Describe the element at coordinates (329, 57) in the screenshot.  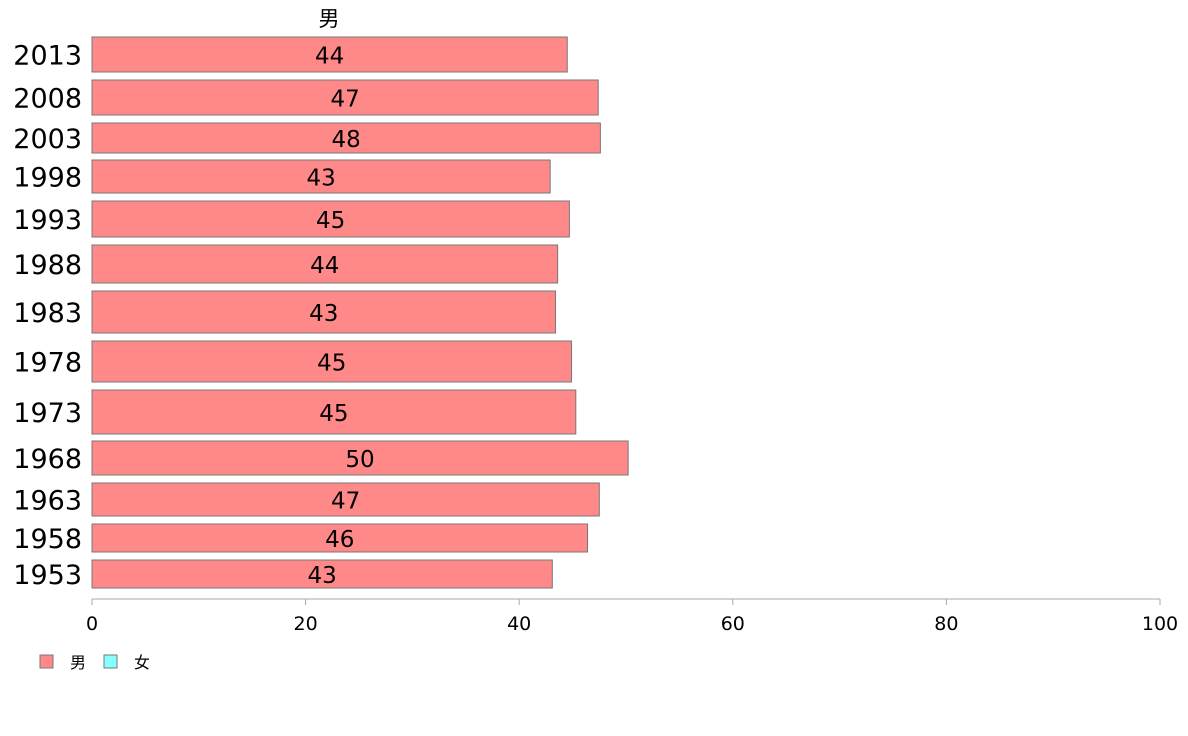
I see `value-label-2013: 44` at that location.